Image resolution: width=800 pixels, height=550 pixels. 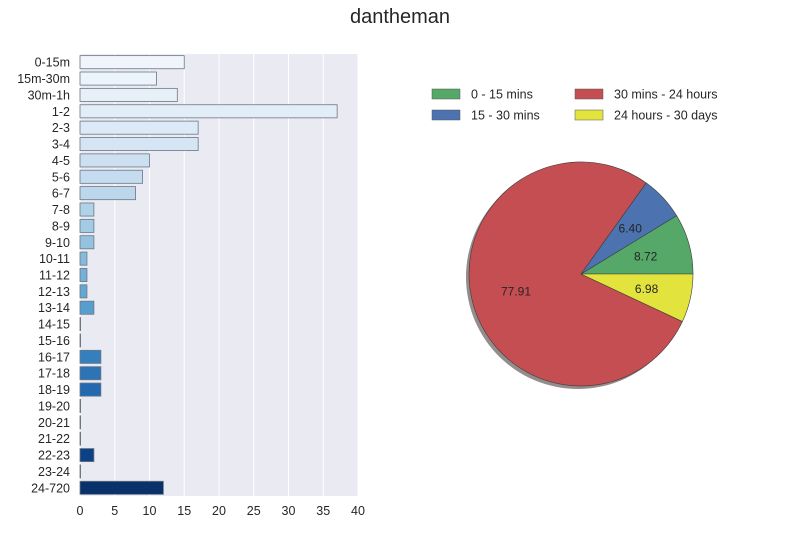 What do you see at coordinates (54, 357) in the screenshot?
I see `y-tick-label: 16-17` at bounding box center [54, 357].